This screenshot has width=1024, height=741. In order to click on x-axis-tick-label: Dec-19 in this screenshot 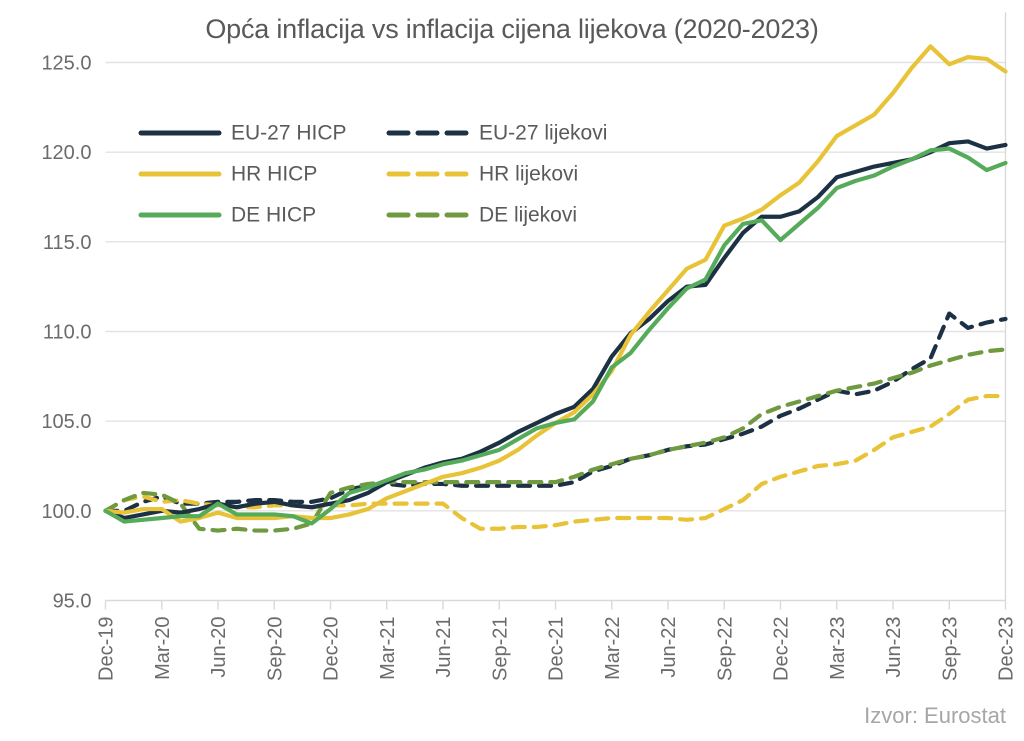, I will do `click(107, 649)`.